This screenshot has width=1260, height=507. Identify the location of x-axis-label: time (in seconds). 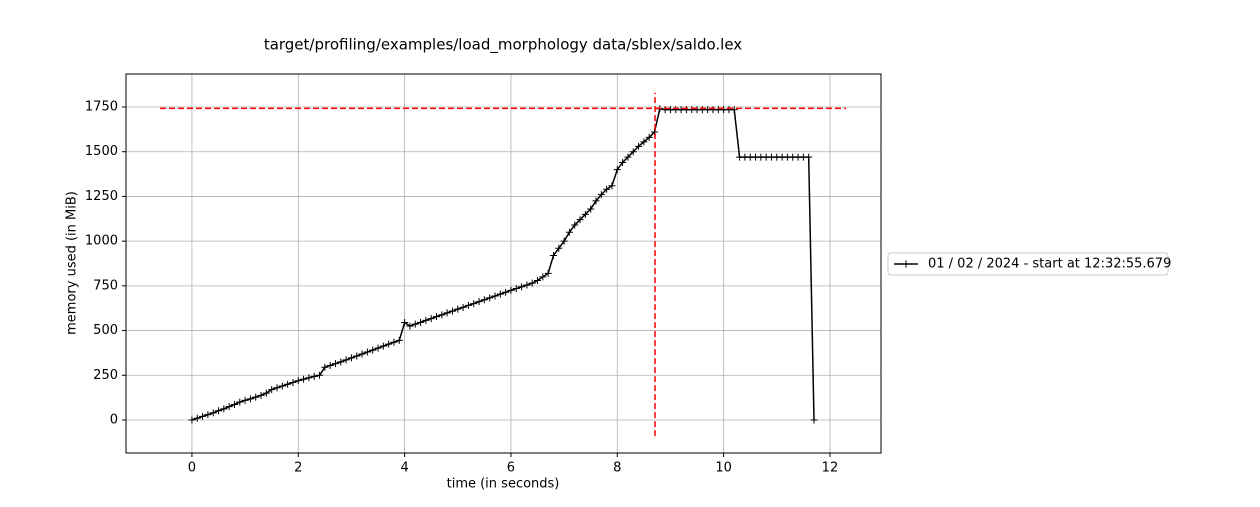
(503, 484).